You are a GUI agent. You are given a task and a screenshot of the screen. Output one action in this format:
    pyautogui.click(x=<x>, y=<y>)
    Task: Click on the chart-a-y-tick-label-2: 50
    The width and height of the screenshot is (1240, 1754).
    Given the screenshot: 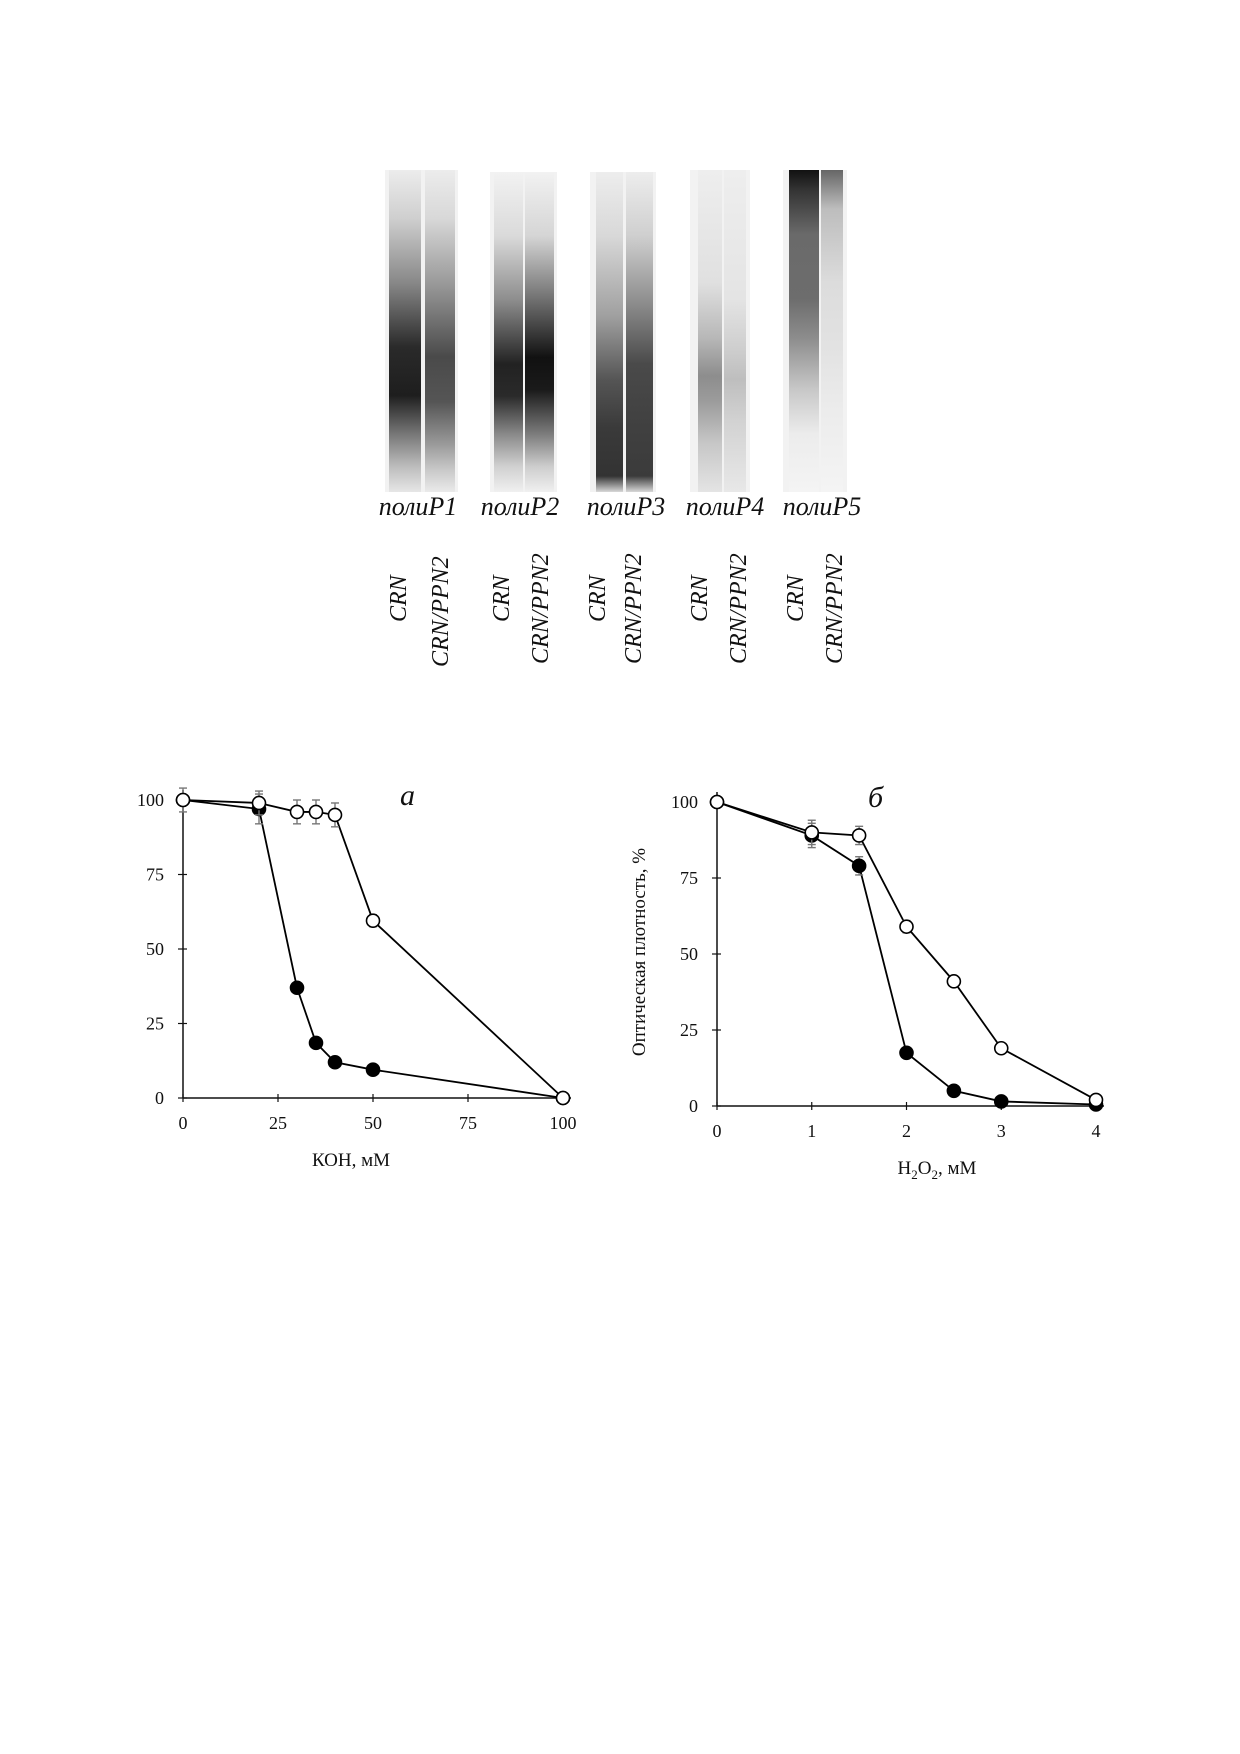 What is the action you would take?
    pyautogui.click(x=155, y=949)
    